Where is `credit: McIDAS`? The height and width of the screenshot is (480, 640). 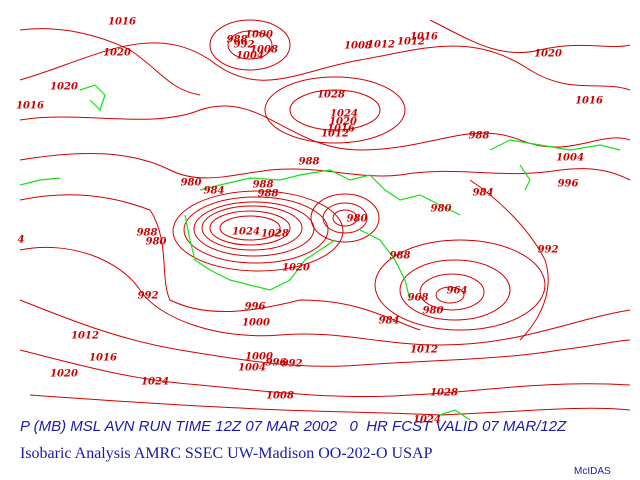
credit: McIDAS is located at coordinates (592, 471).